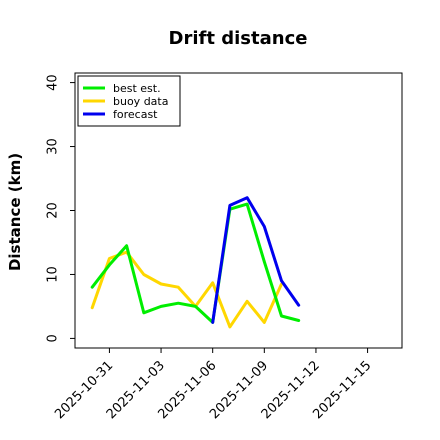 The image size is (440, 440). What do you see at coordinates (53, 274) in the screenshot?
I see `y-tick-label: 10` at bounding box center [53, 274].